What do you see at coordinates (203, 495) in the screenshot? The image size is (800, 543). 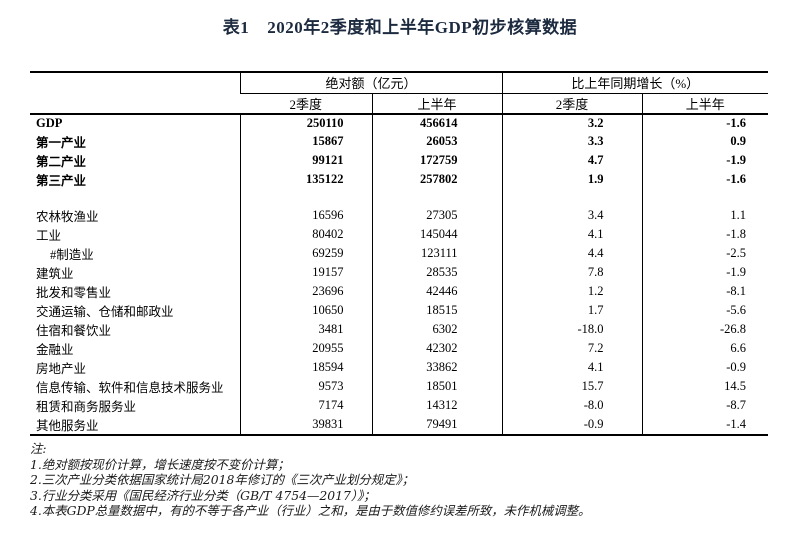 I see `note-item: 3.行业分类采用《国民经济行业分类（GB/T 4754—2017）》；` at bounding box center [203, 495].